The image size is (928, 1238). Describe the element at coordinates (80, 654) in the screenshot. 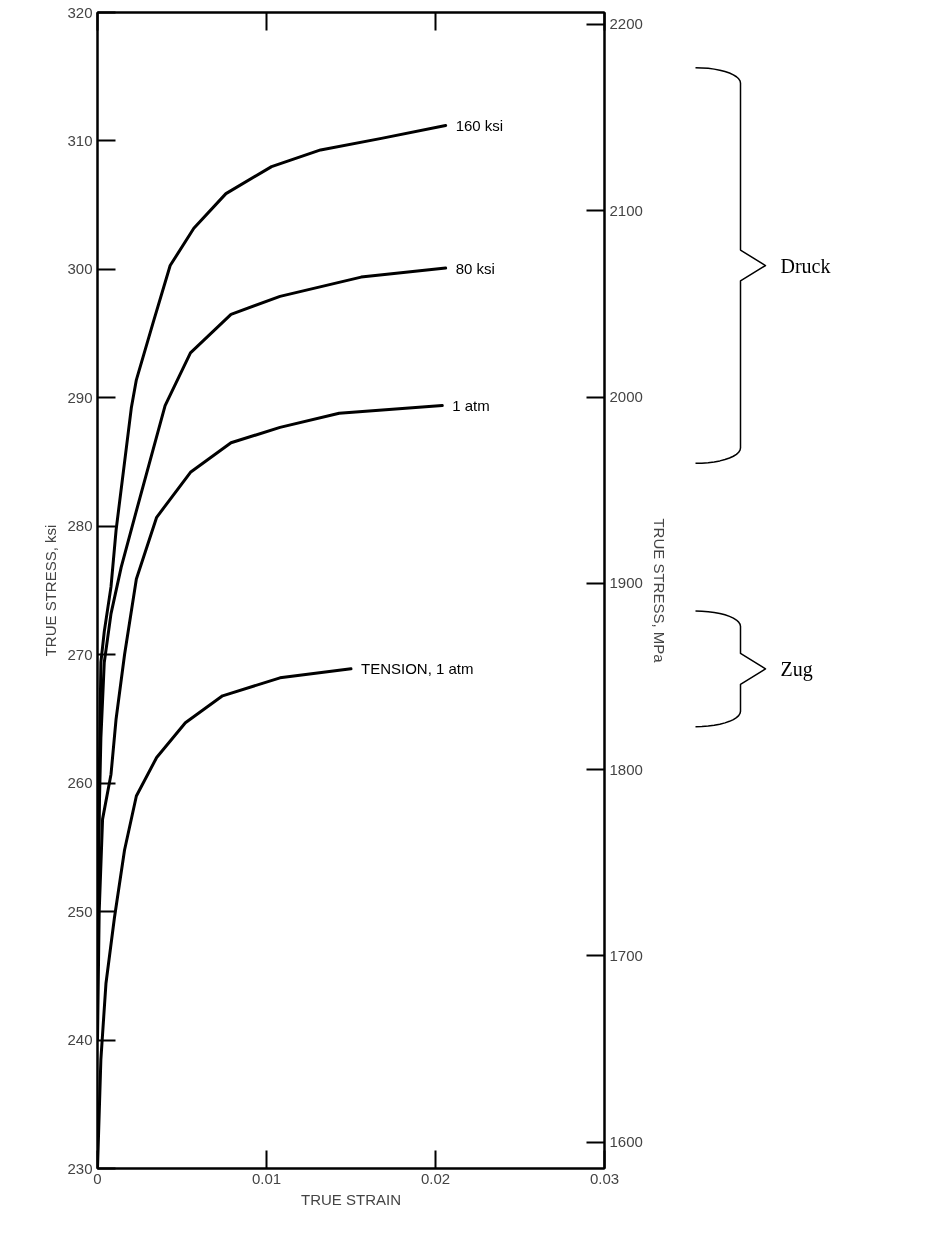

I see `y-tick-label: 270` at that location.